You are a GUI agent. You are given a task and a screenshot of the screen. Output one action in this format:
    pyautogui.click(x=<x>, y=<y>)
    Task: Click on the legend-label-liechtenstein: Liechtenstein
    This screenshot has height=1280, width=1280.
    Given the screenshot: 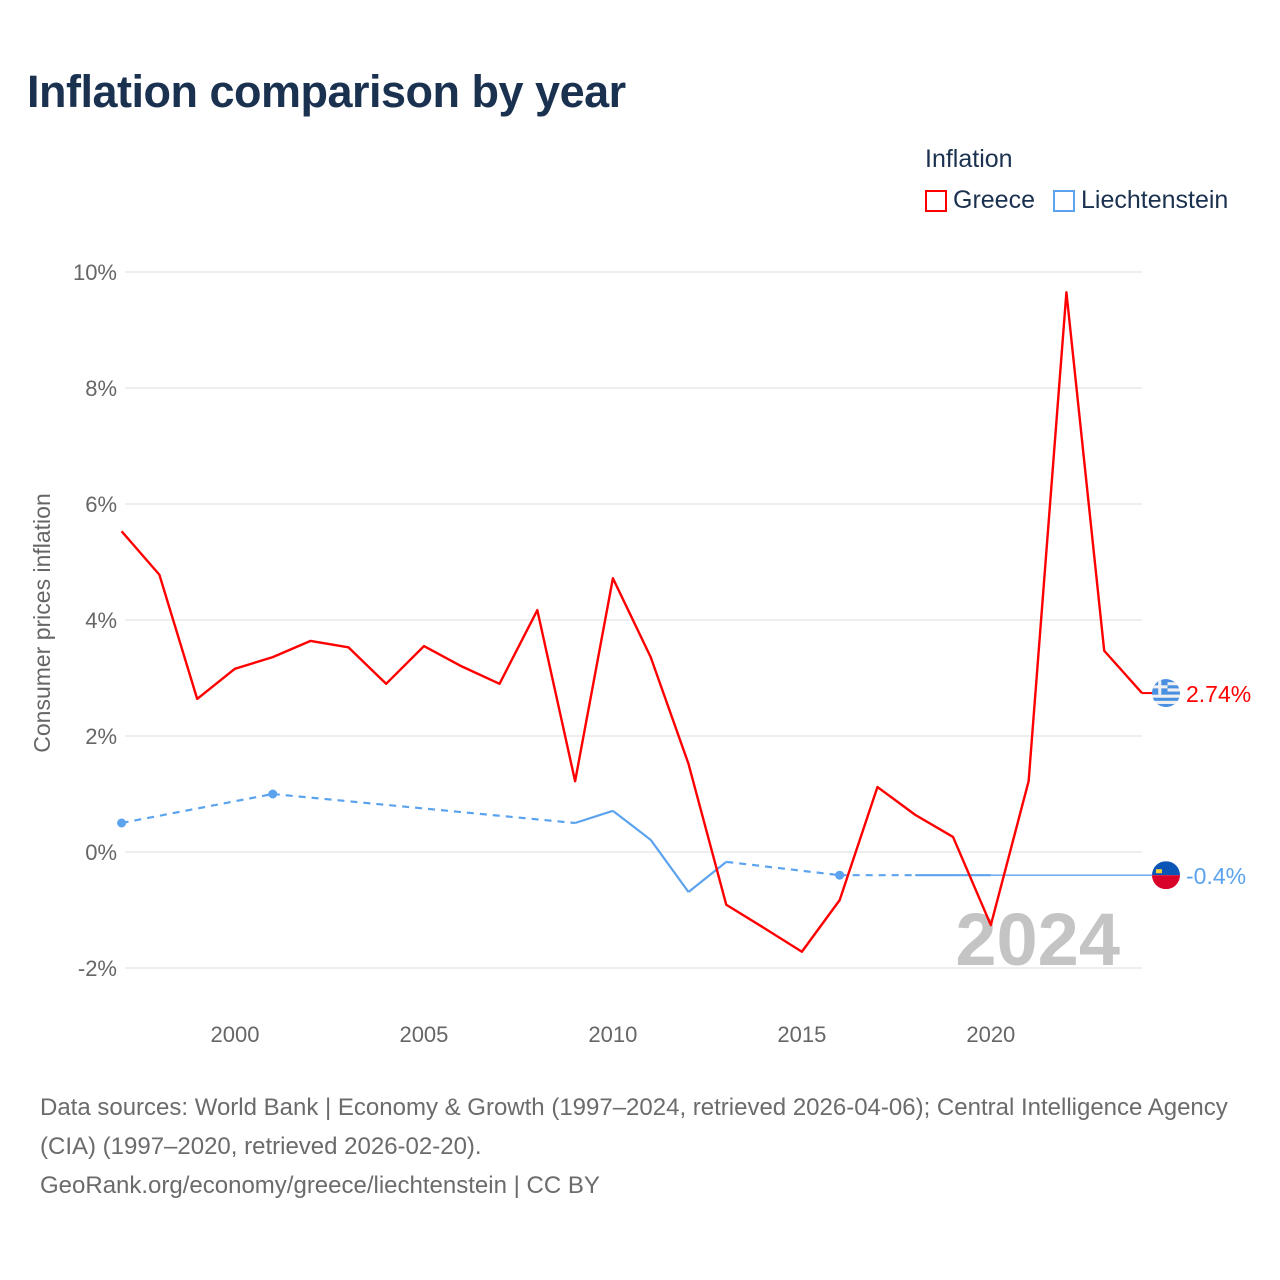 What is the action you would take?
    pyautogui.click(x=1154, y=200)
    